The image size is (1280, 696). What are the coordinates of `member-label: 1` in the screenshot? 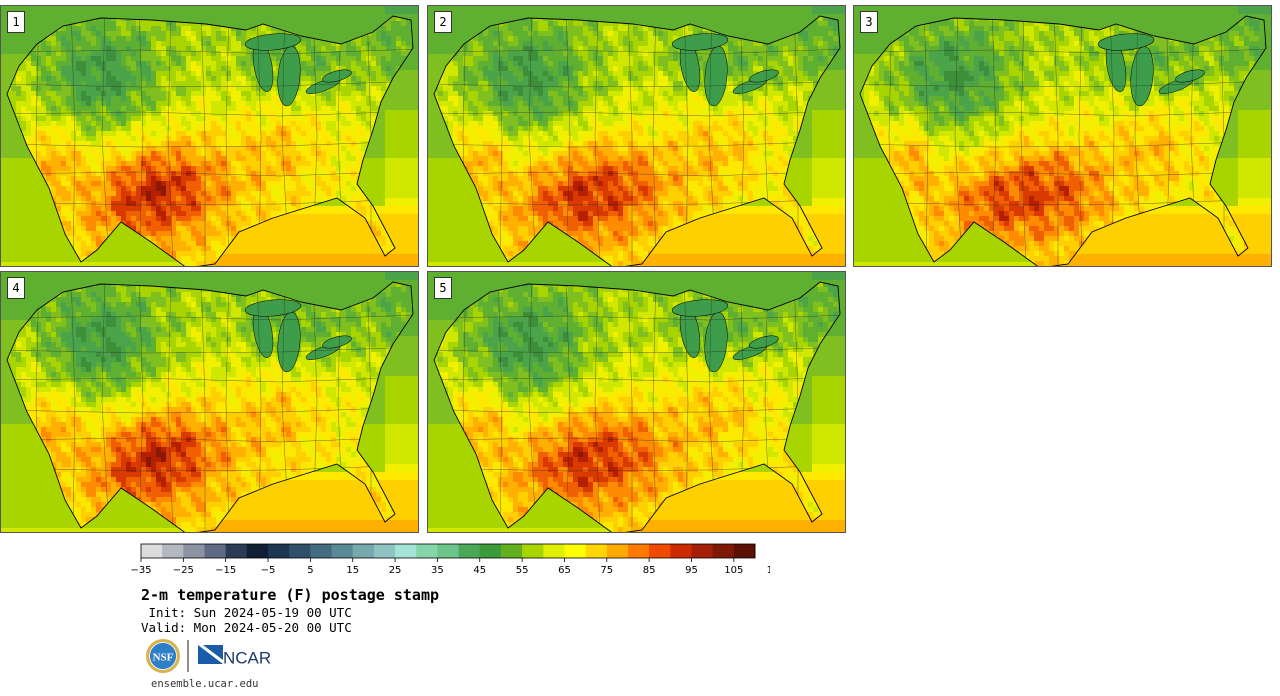 It's located at (16, 22).